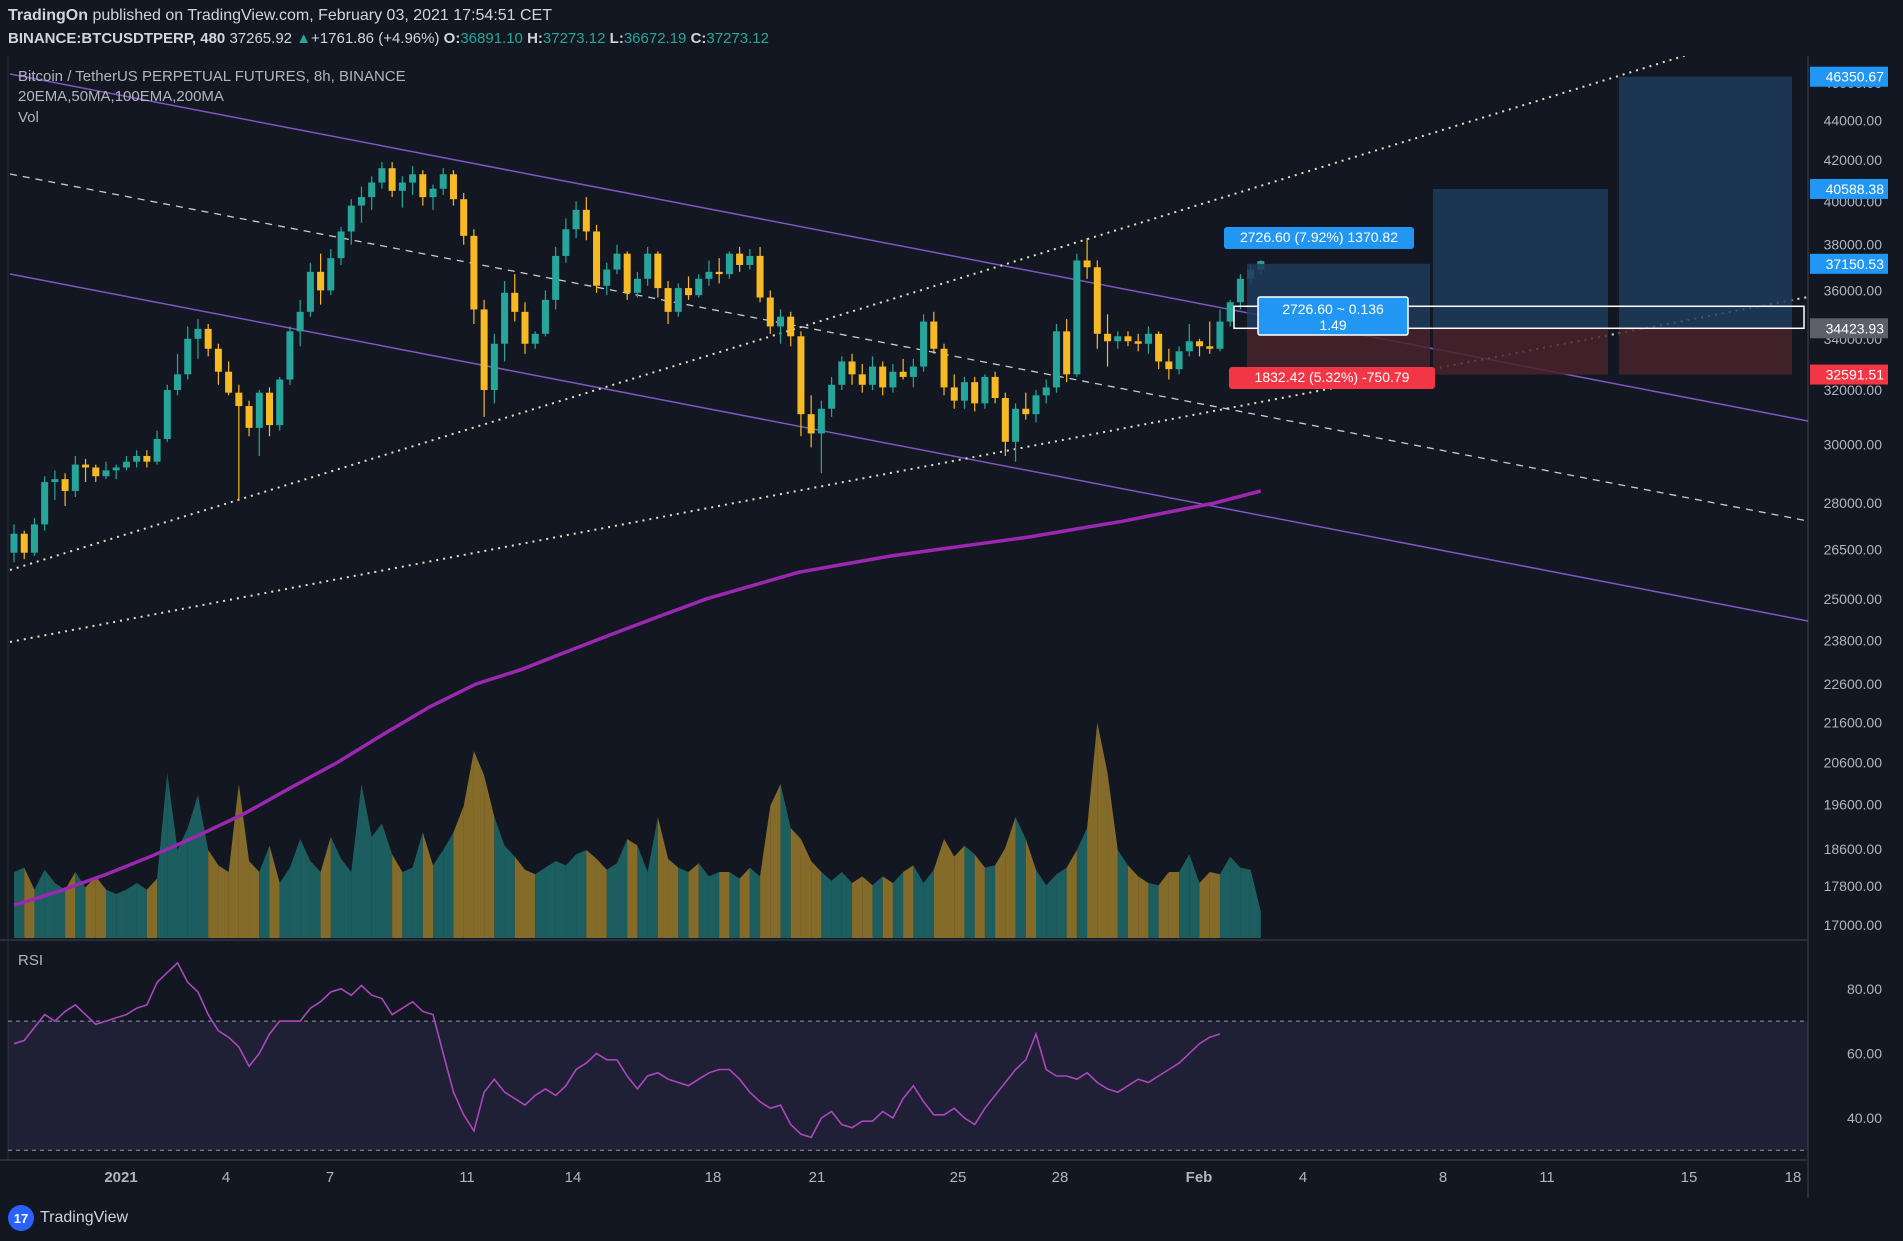 The width and height of the screenshot is (1903, 1241). I want to click on price-label: 34423.93, so click(1855, 328).